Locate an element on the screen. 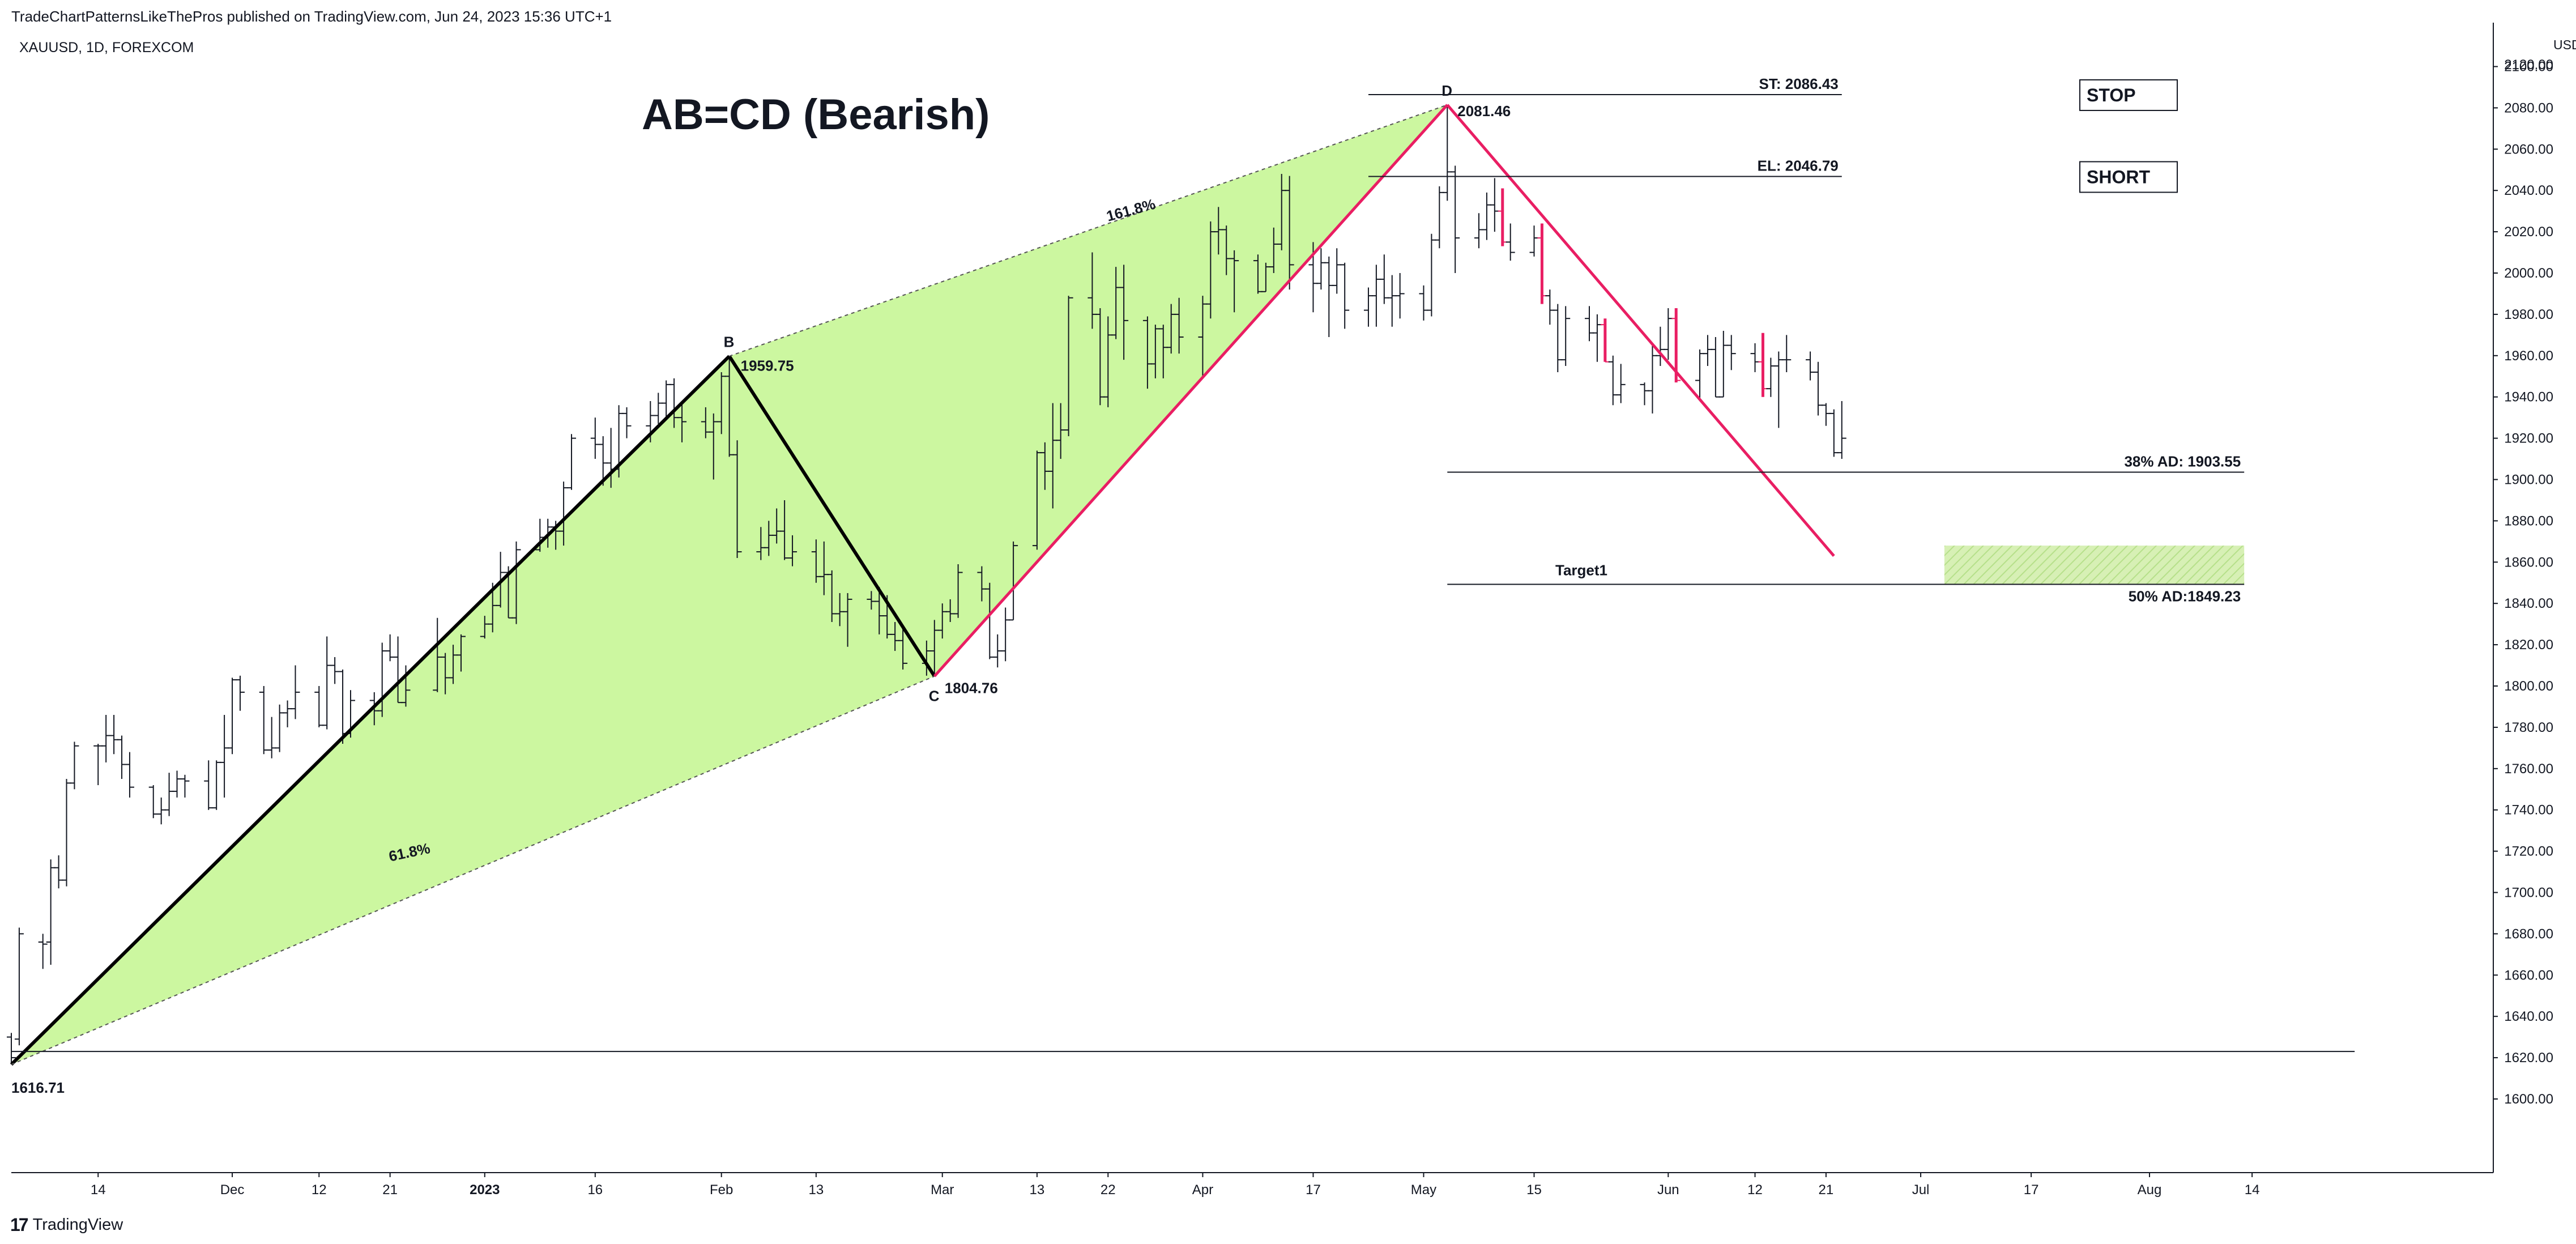 The width and height of the screenshot is (2576, 1244). stop-box is located at coordinates (2128, 95).